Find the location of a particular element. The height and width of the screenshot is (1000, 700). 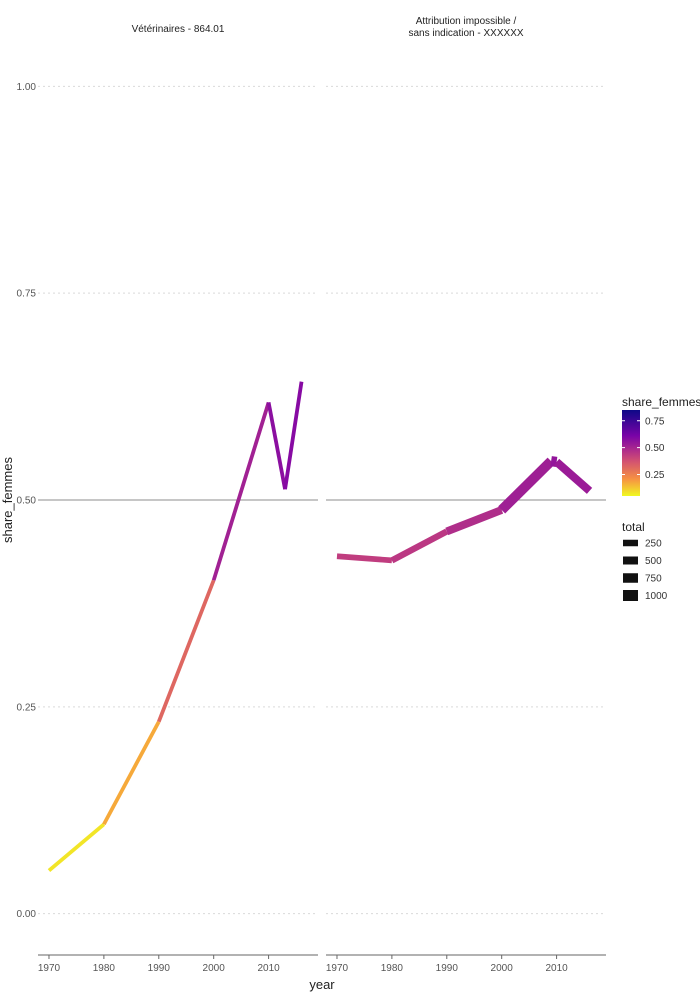

color-legend-label: 0.75 is located at coordinates (655, 421).